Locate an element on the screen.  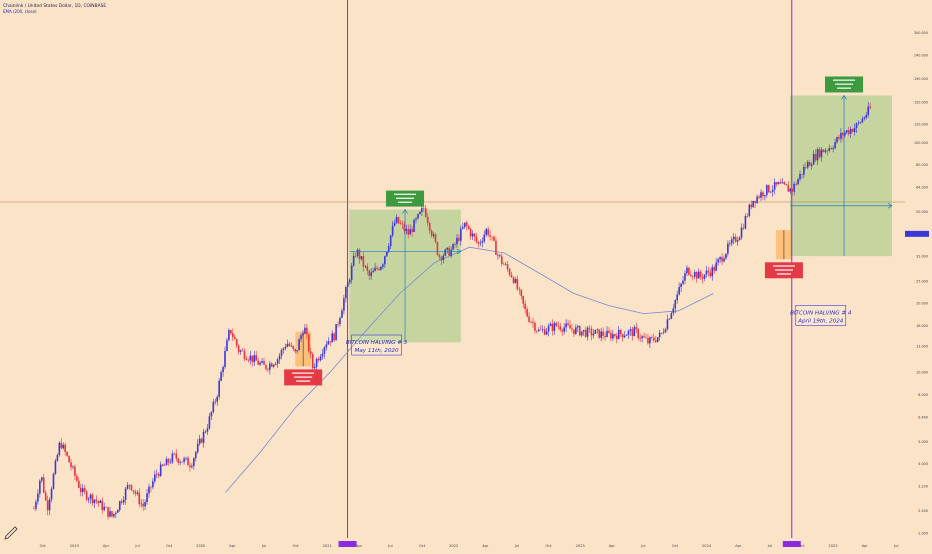
pencil-icon is located at coordinates (11, 533).